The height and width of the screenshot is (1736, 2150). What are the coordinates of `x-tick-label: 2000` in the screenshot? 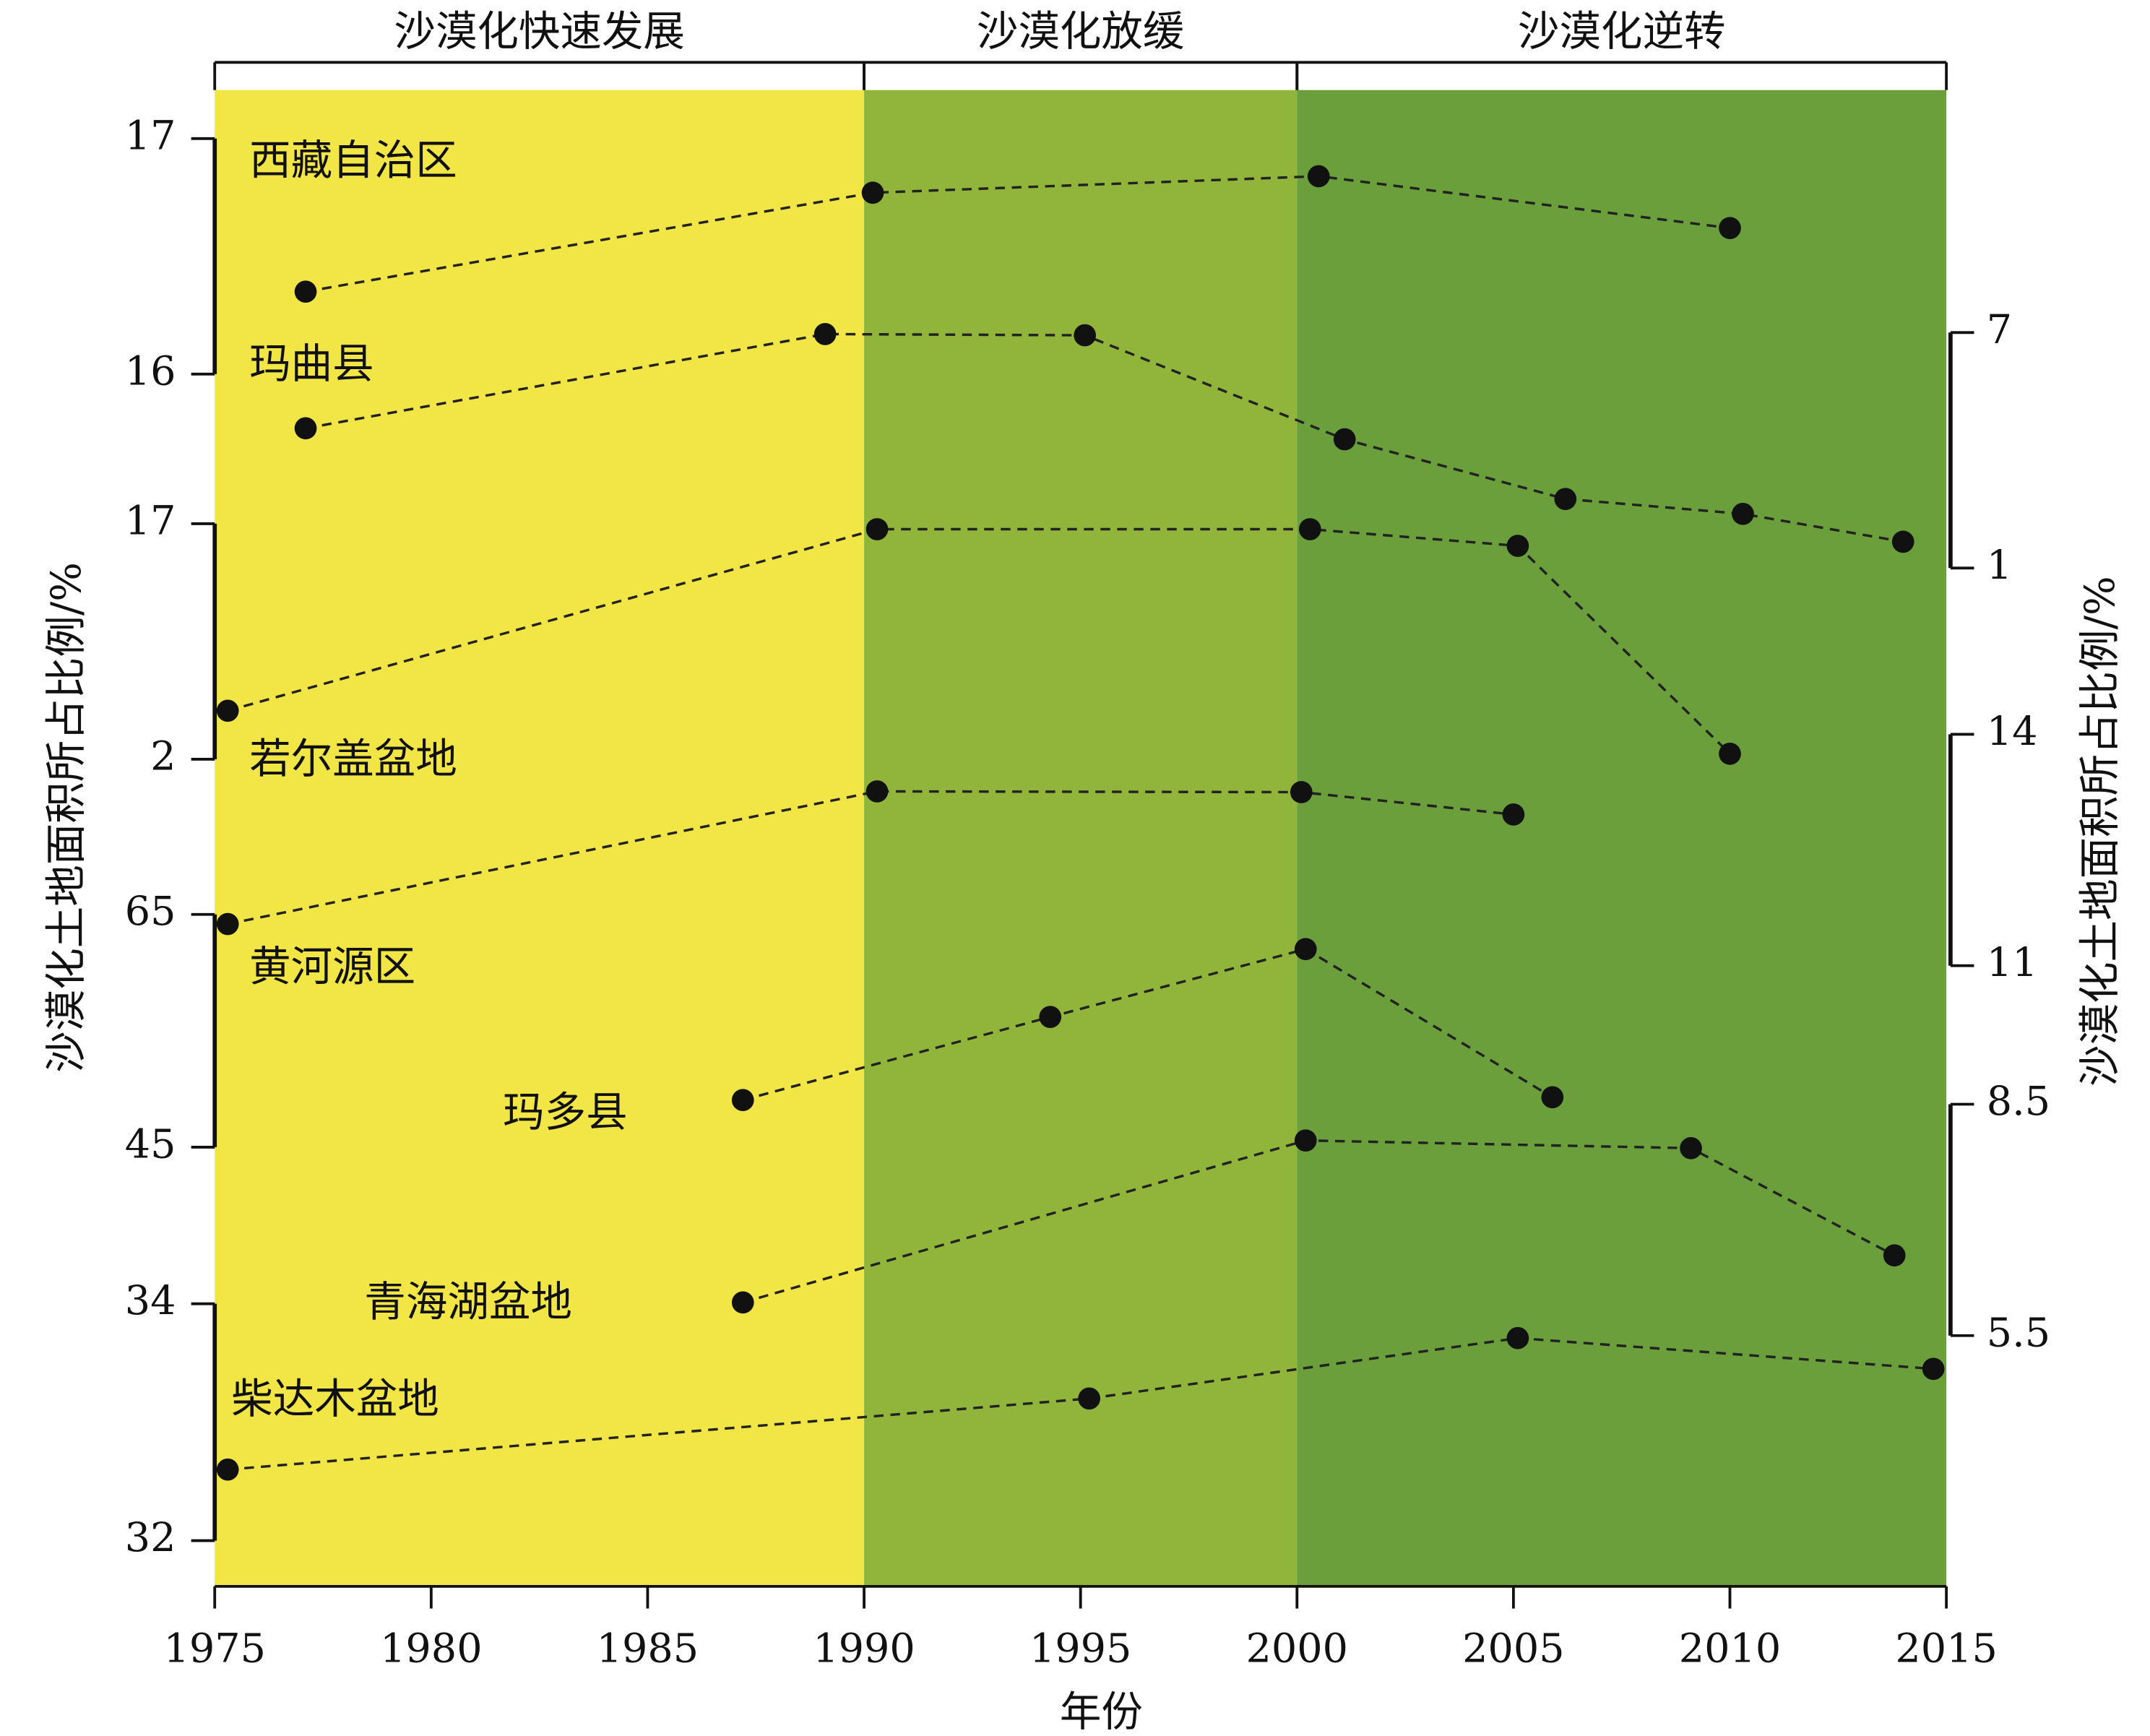 It's located at (1297, 1648).